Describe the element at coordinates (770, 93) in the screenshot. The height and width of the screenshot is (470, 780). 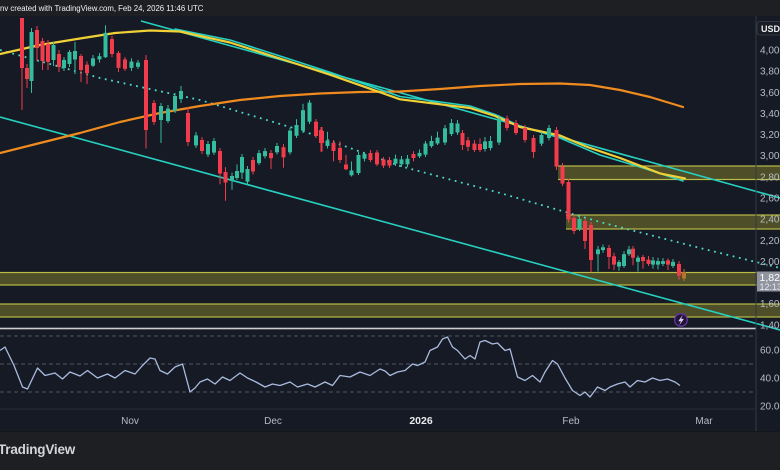
I see `svg-text: 3,600` at that location.